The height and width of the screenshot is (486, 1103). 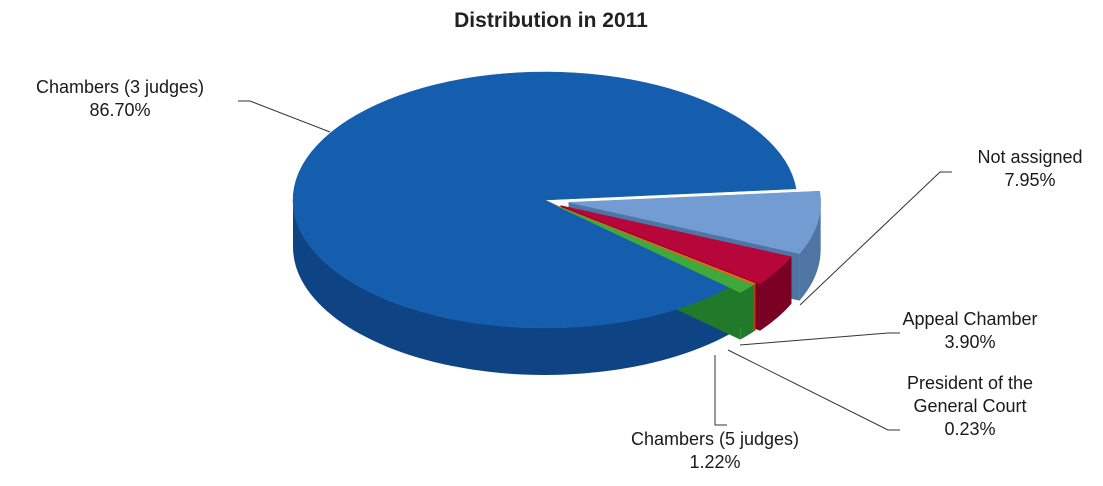 What do you see at coordinates (715, 439) in the screenshot?
I see `slice-name-4-0: Chambers (5 judges)` at bounding box center [715, 439].